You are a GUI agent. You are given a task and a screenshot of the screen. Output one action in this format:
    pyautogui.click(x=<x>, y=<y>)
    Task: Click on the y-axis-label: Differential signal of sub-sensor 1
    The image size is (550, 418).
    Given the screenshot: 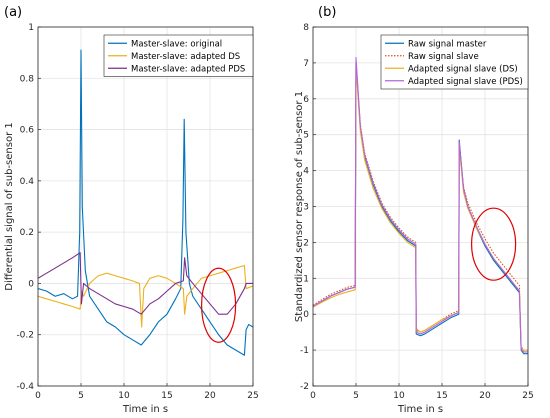 What is the action you would take?
    pyautogui.click(x=9, y=206)
    